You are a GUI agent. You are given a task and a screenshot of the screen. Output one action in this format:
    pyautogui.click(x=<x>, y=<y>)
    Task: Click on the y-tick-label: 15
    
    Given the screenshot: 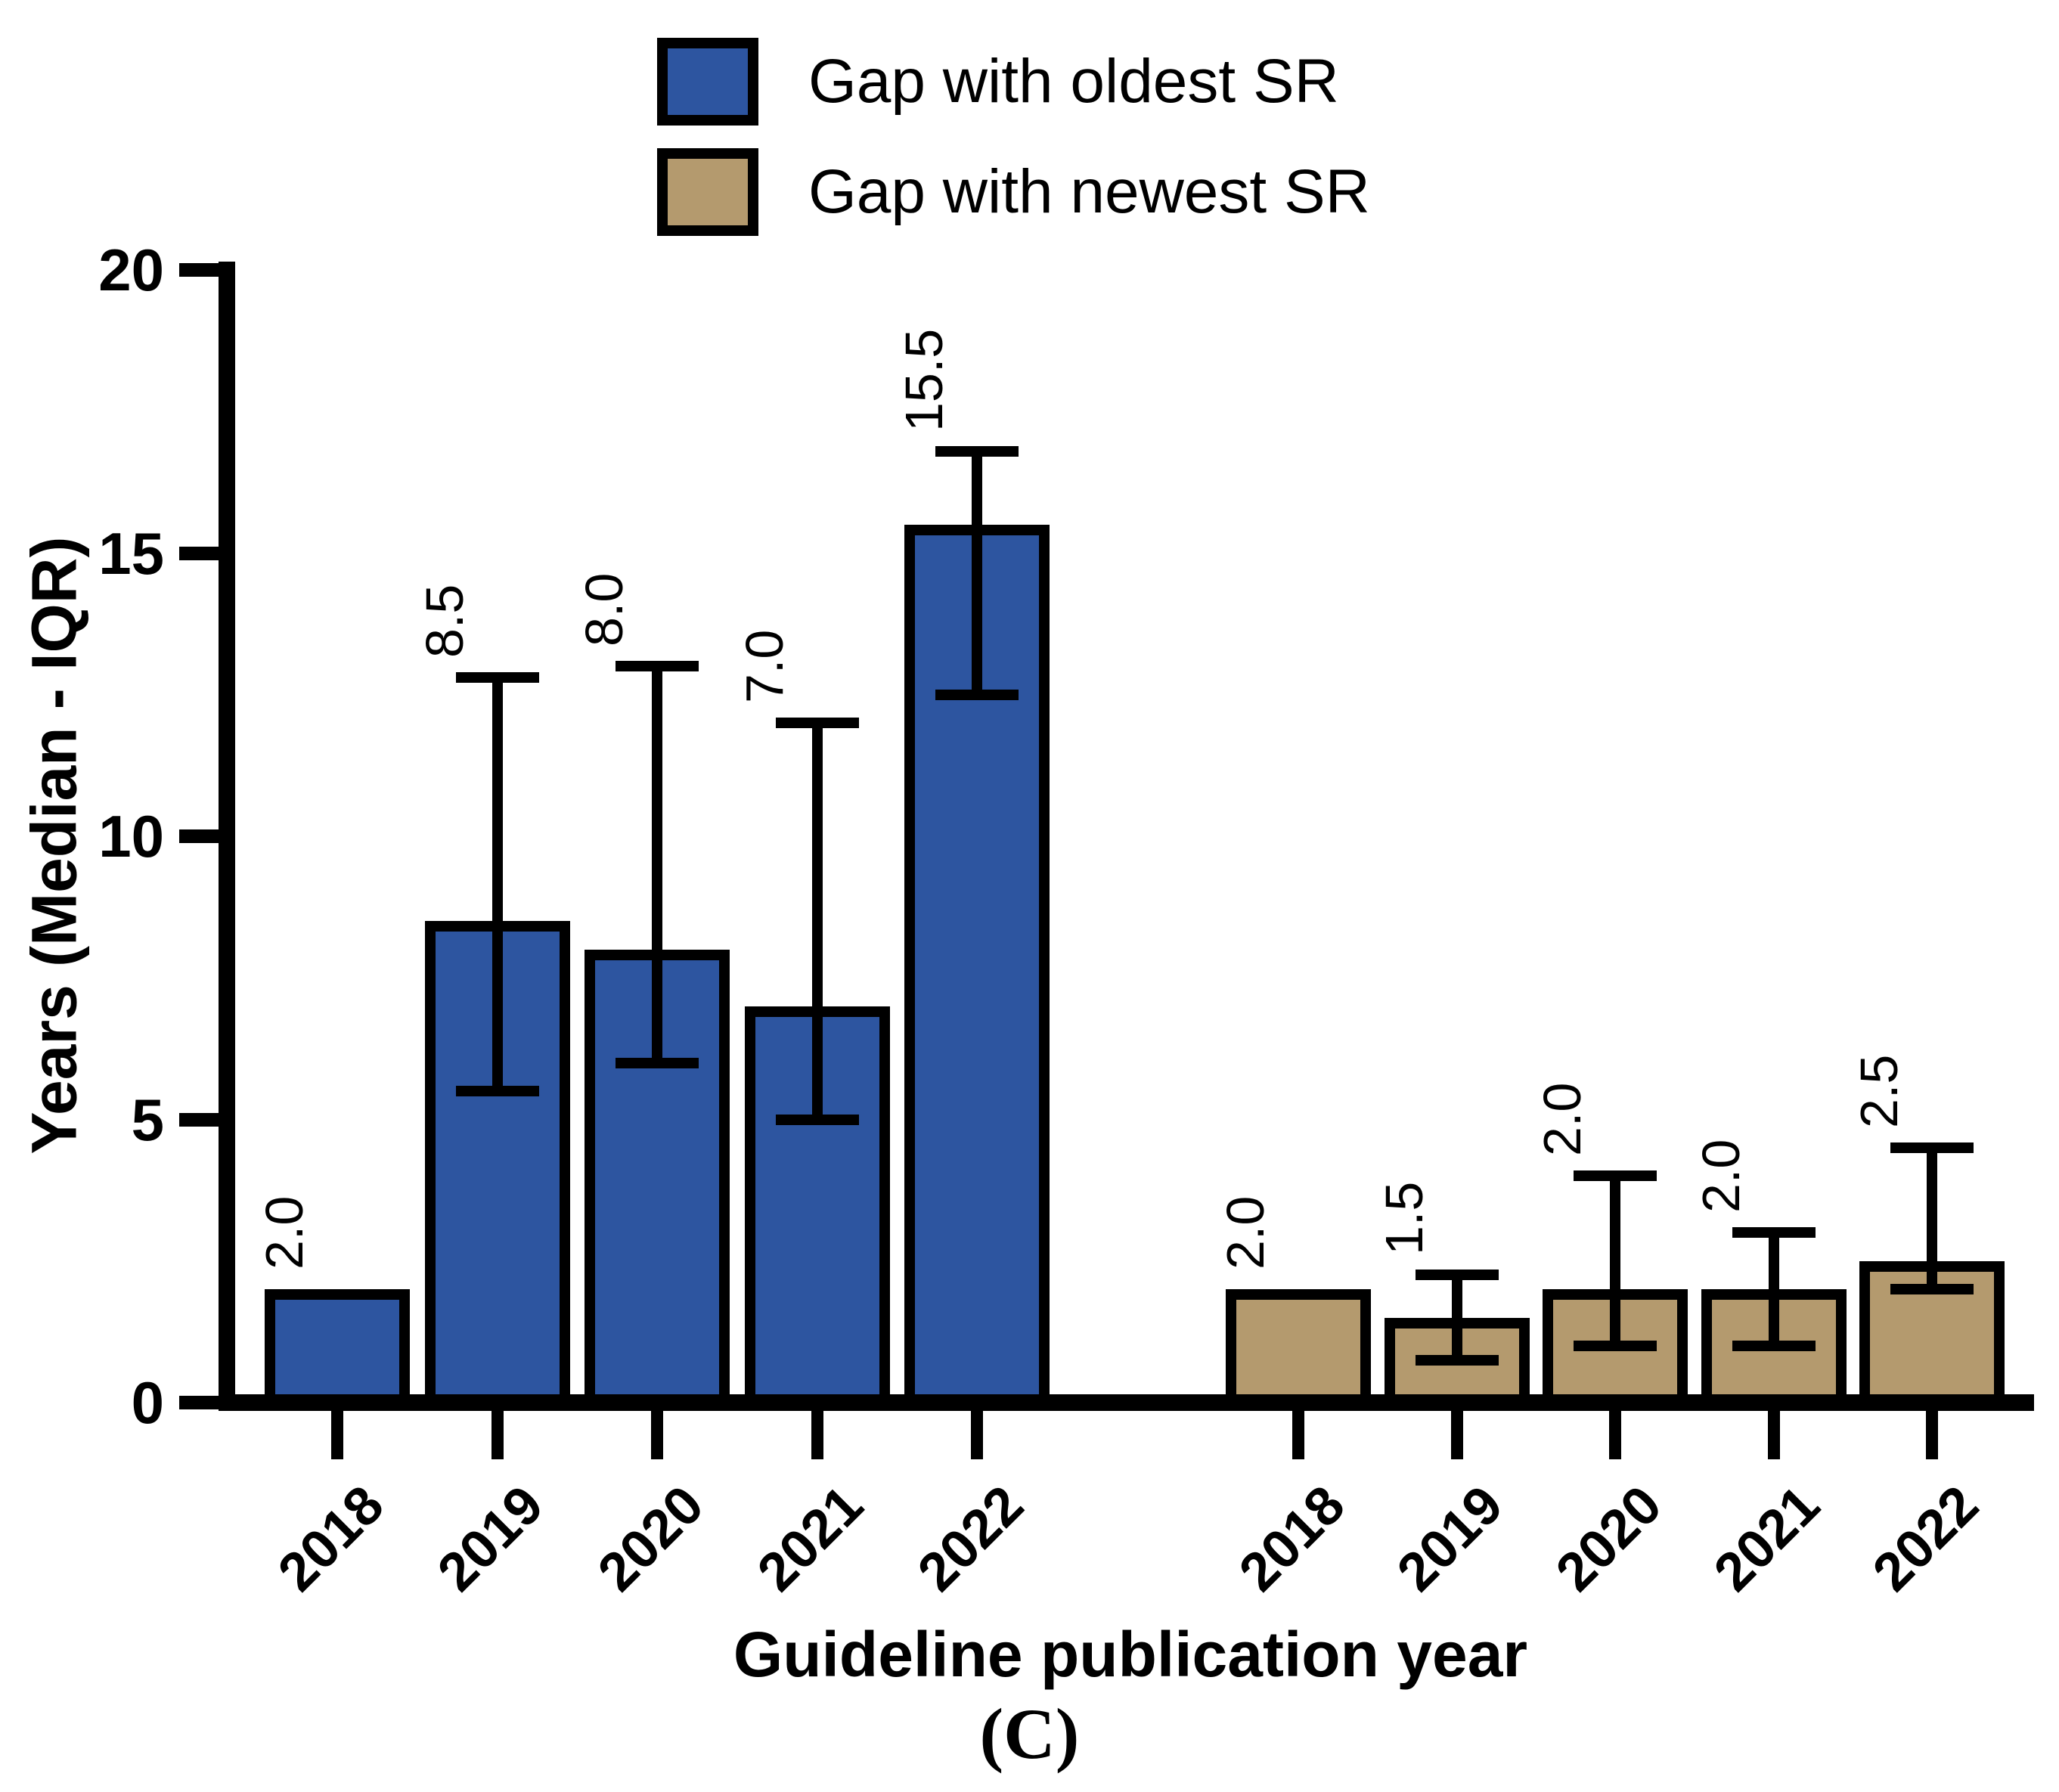 What is the action you would take?
    pyautogui.click(x=131, y=553)
    